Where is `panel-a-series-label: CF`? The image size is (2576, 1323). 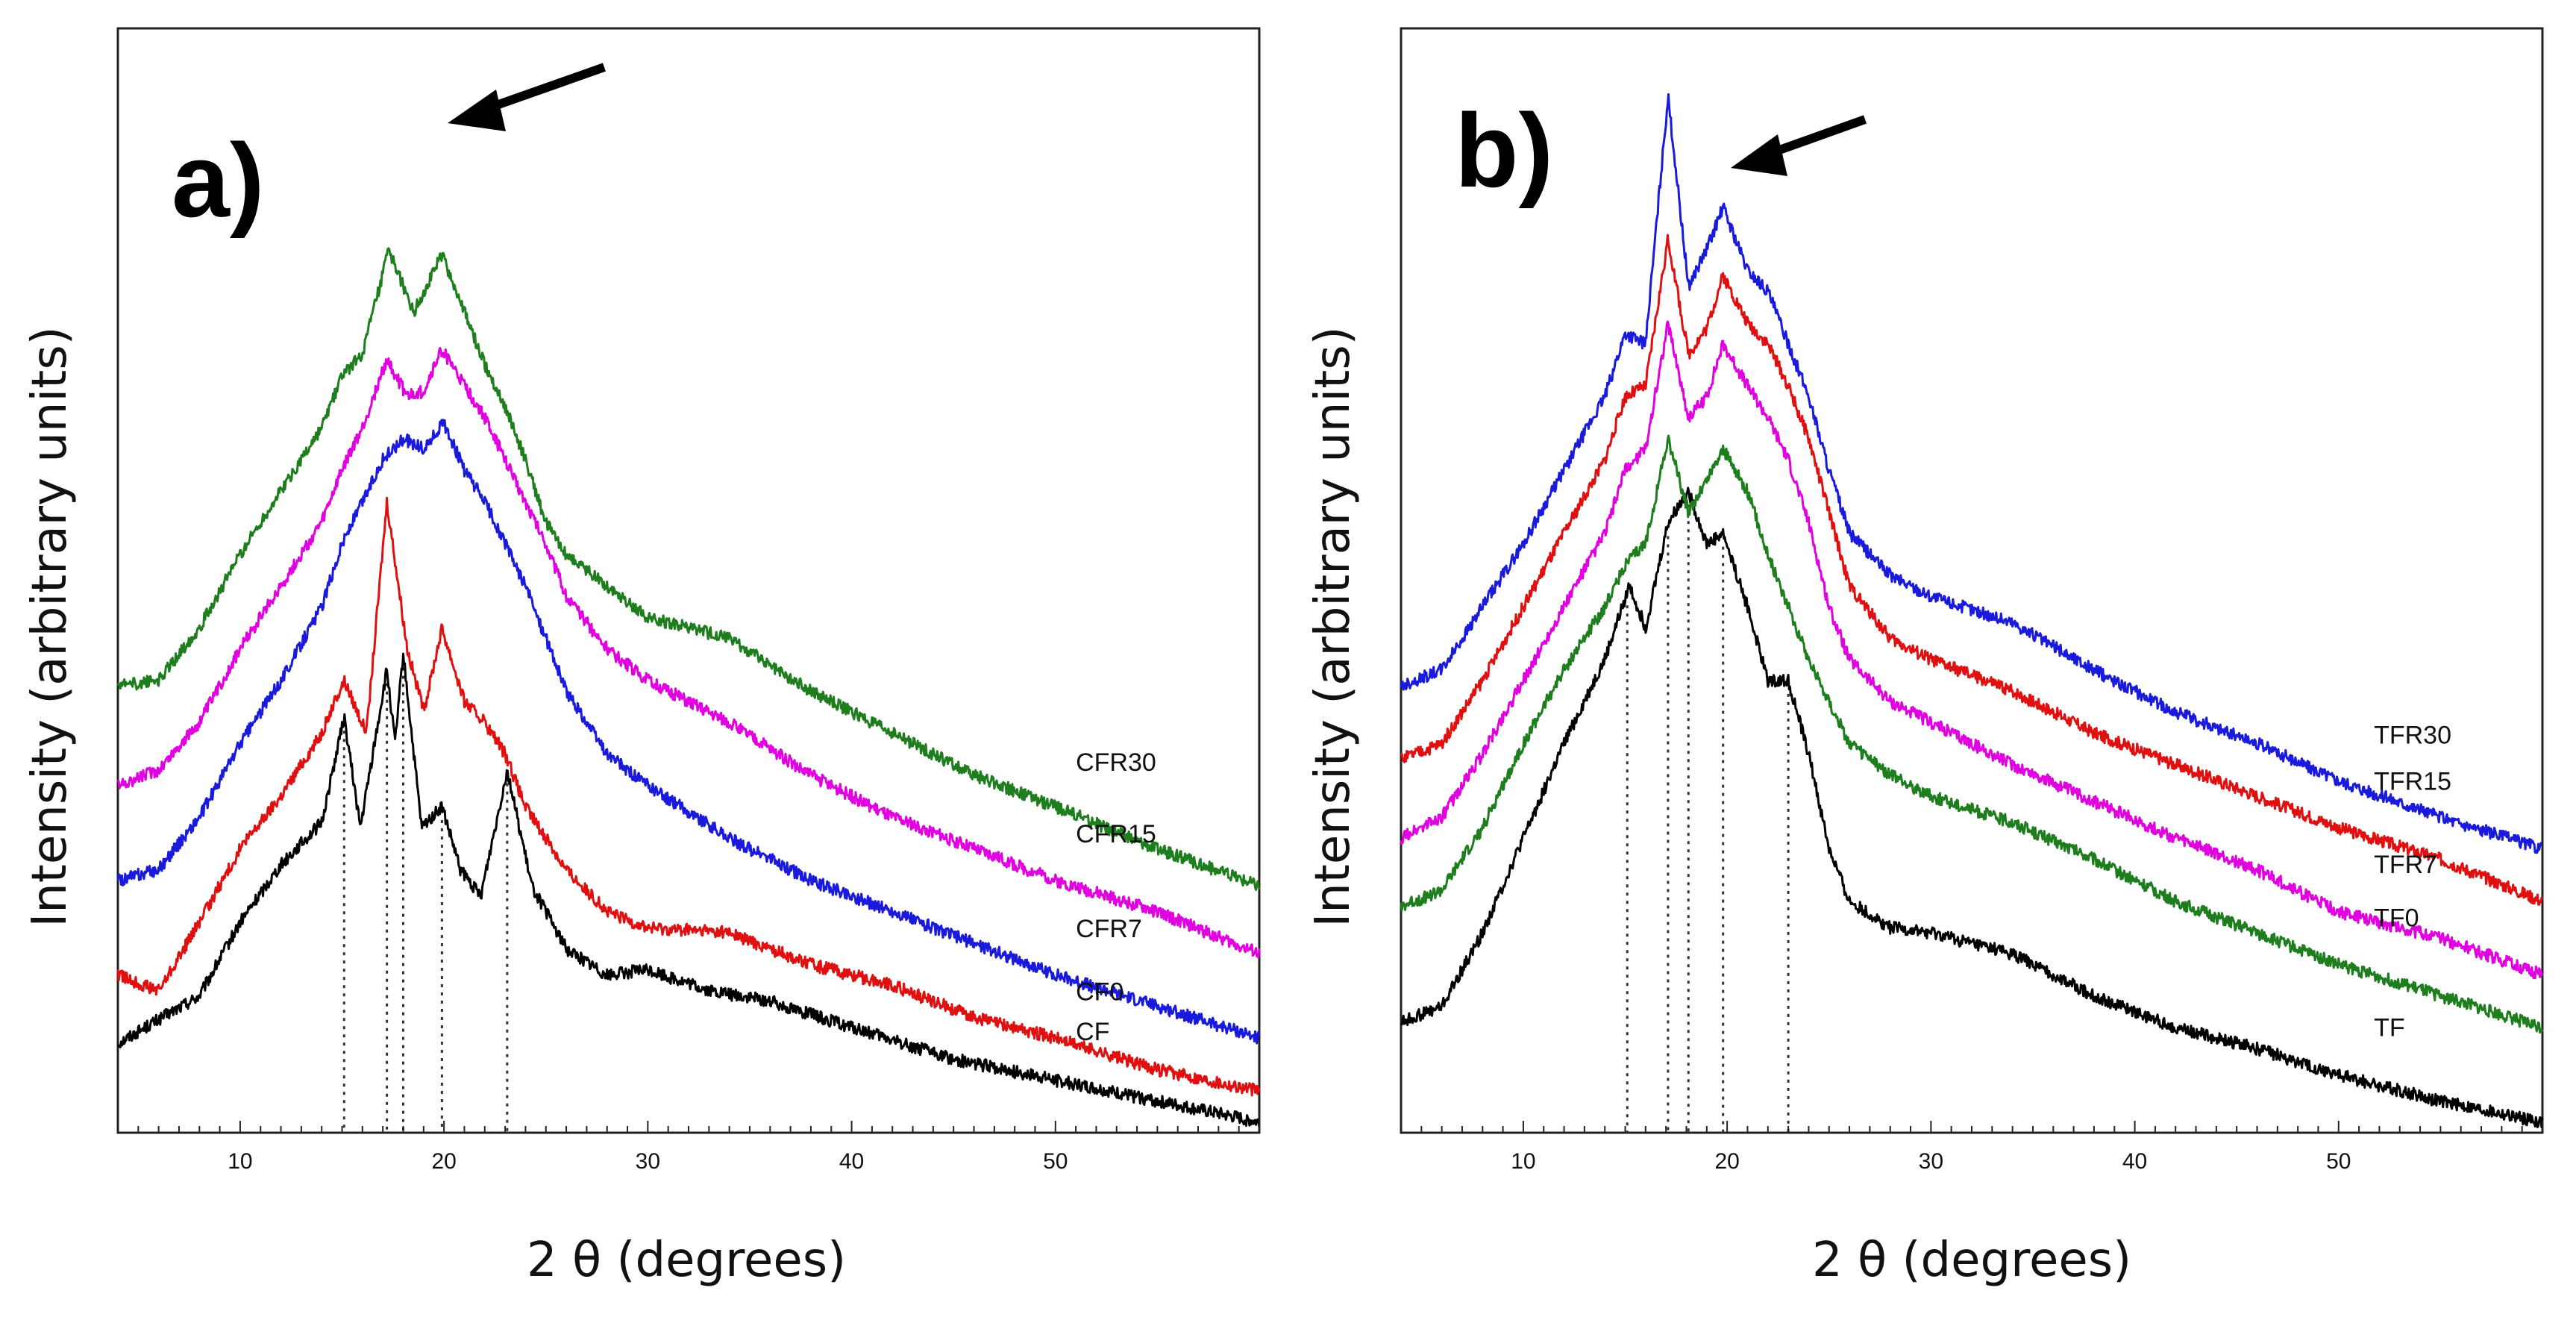
panel-a-series-label: CF is located at coordinates (1092, 1032).